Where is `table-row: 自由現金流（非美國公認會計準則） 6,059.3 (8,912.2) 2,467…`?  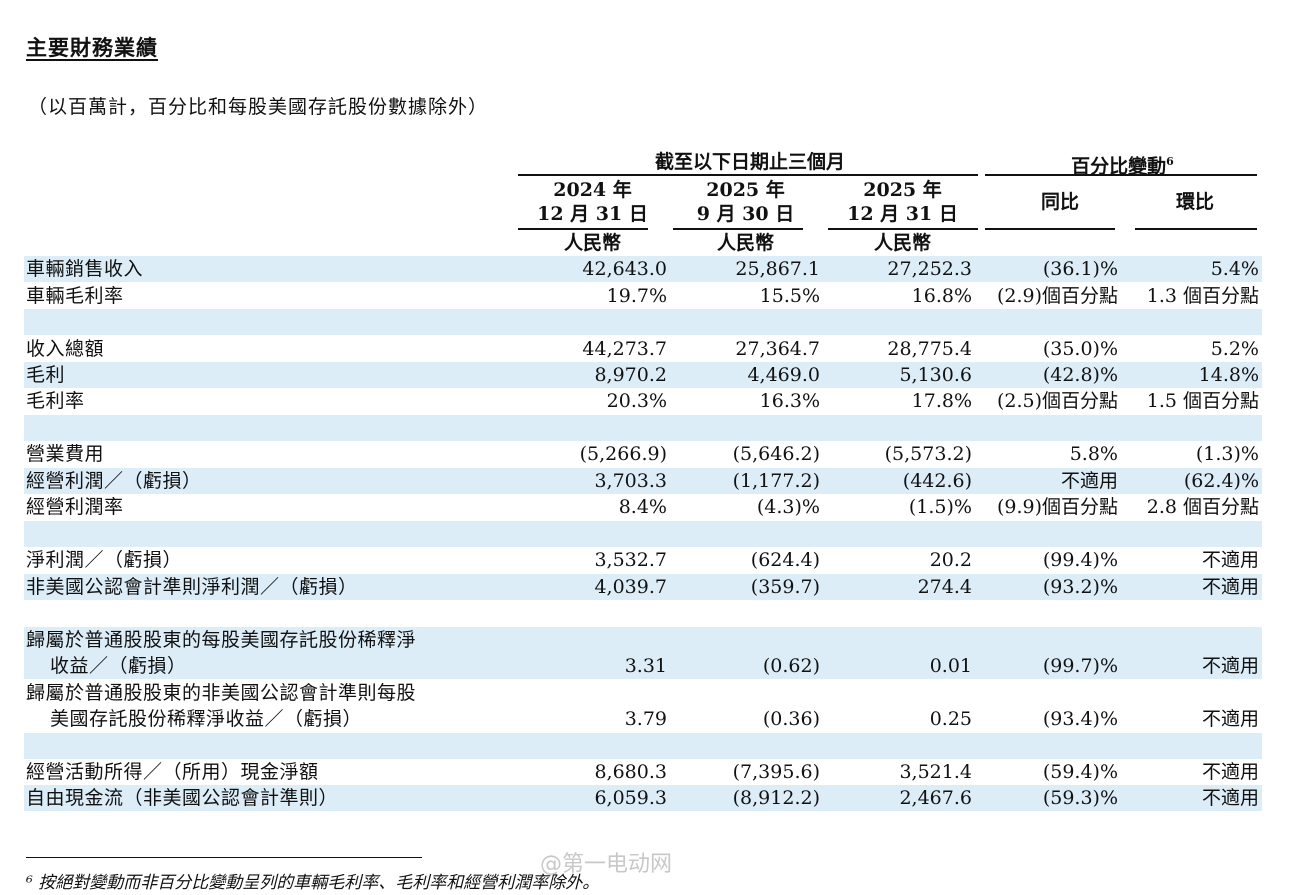
table-row: 自由現金流（非美國公認會計準則） 6,059.3 (8,912.2) 2,467… is located at coordinates (643, 798).